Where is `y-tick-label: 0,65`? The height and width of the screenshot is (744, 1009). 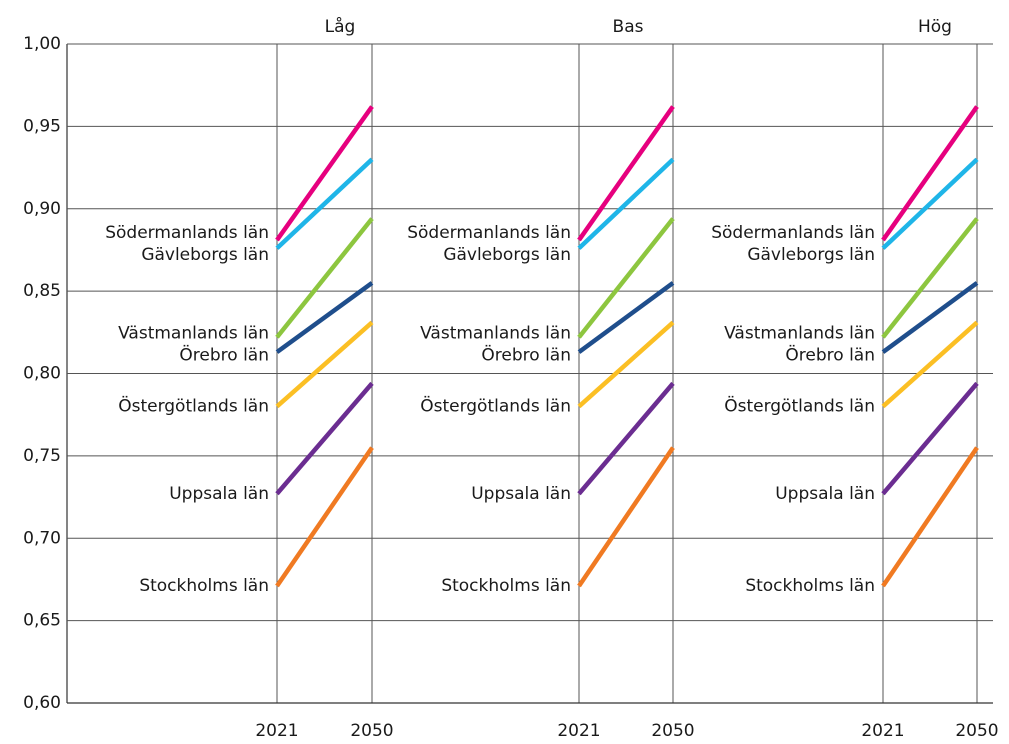
y-tick-label: 0,65 is located at coordinates (42, 621).